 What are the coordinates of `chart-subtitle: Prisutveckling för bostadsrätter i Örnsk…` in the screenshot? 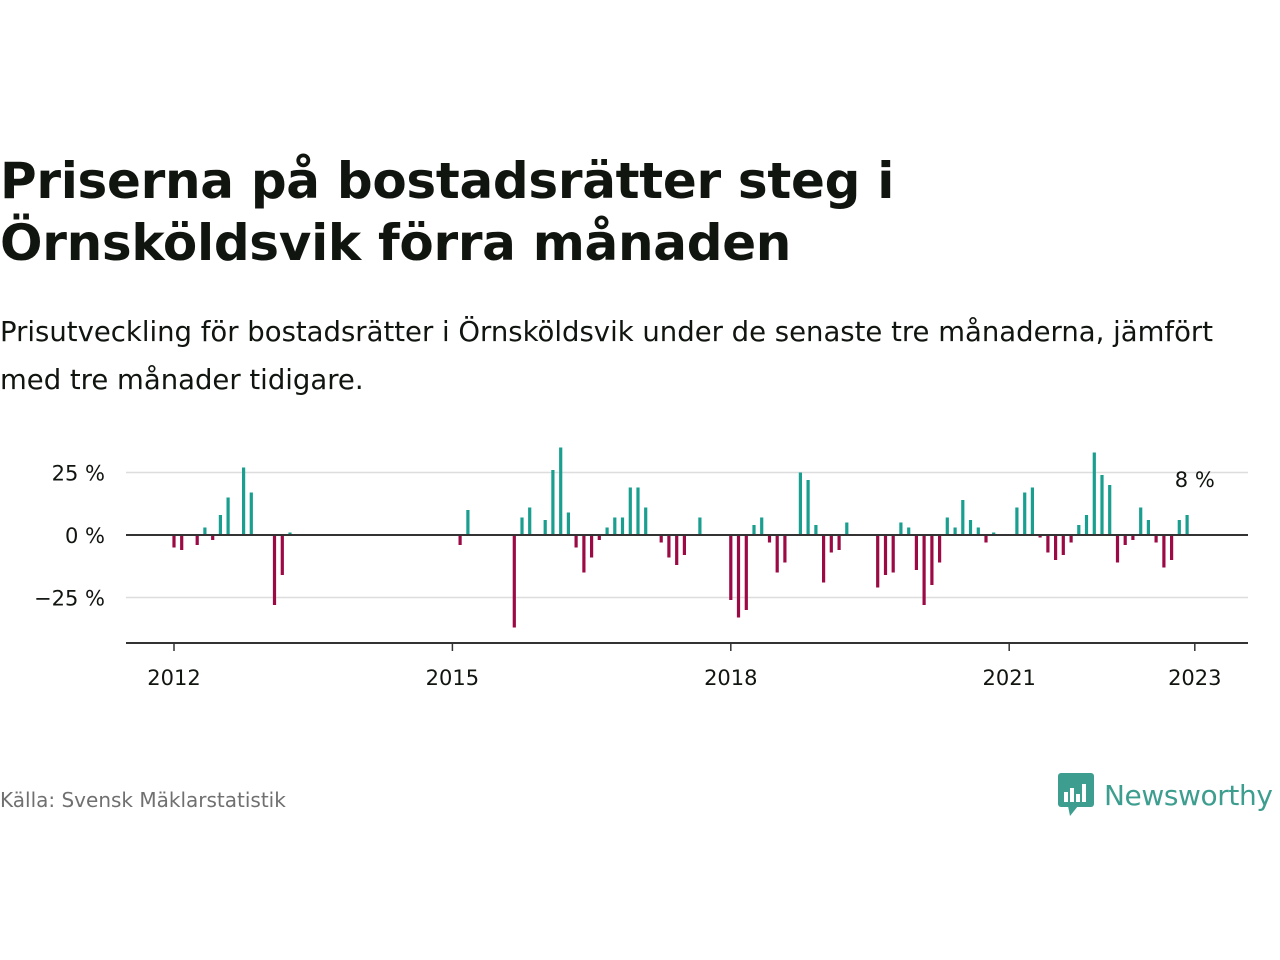 It's located at (606, 356).